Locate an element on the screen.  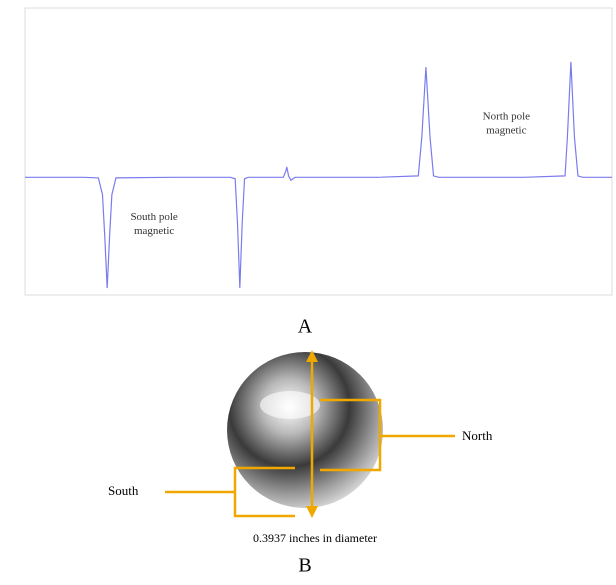
annotation: North pole is located at coordinates (506, 117).